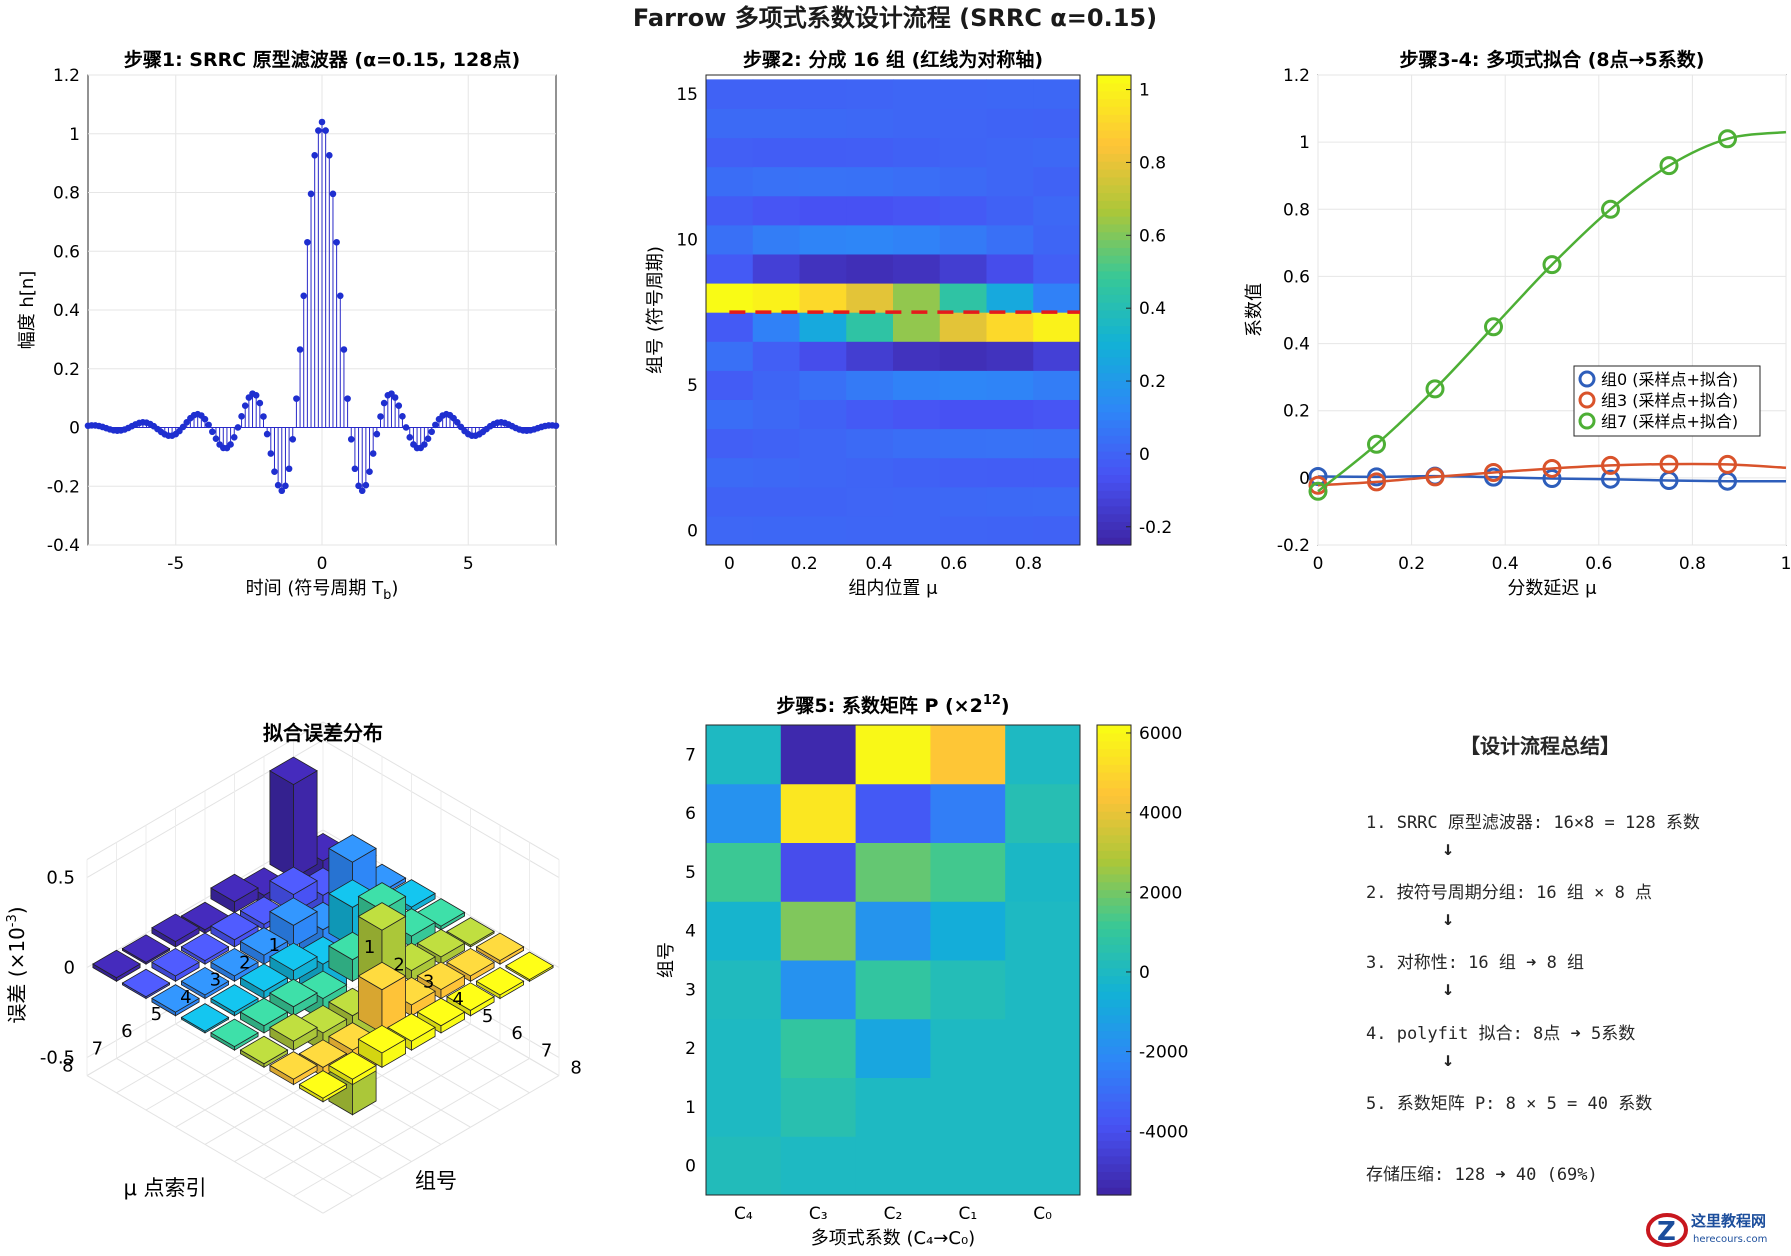  Describe the element at coordinates (655, 310) in the screenshot. I see `step2-ylabel: 组号 (符号周期)` at that location.